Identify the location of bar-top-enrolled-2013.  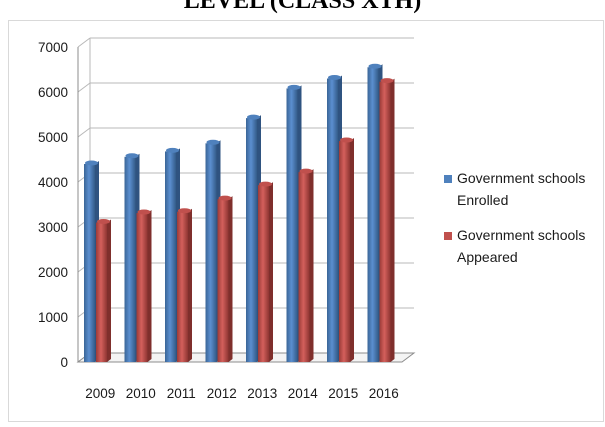
(253, 117).